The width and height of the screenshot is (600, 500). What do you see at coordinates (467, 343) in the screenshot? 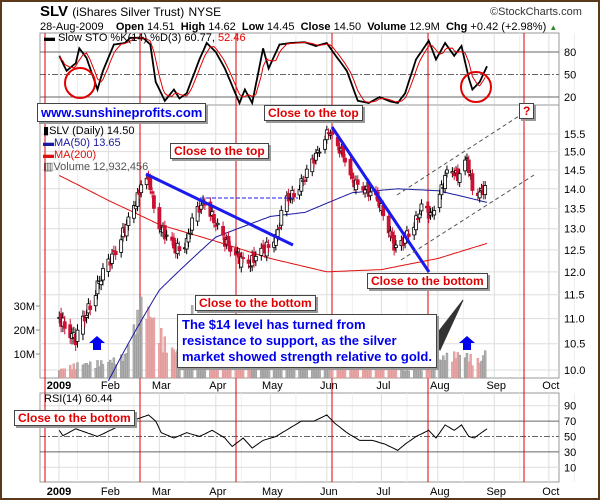
I see `blue-arrow-up-icon` at bounding box center [467, 343].